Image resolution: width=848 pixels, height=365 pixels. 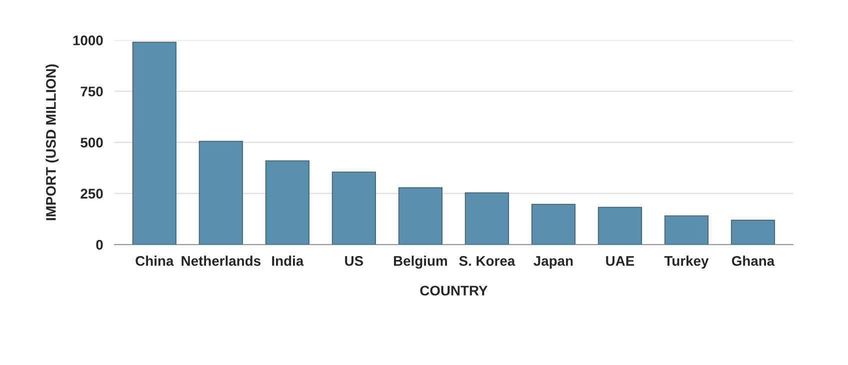 What do you see at coordinates (288, 261) in the screenshot?
I see `x-tick-label: India` at bounding box center [288, 261].